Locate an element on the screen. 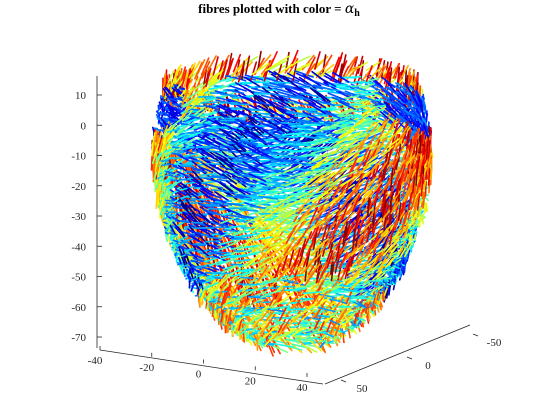 The height and width of the screenshot is (420, 560). y-tick-label: -50 is located at coordinates (494, 343).